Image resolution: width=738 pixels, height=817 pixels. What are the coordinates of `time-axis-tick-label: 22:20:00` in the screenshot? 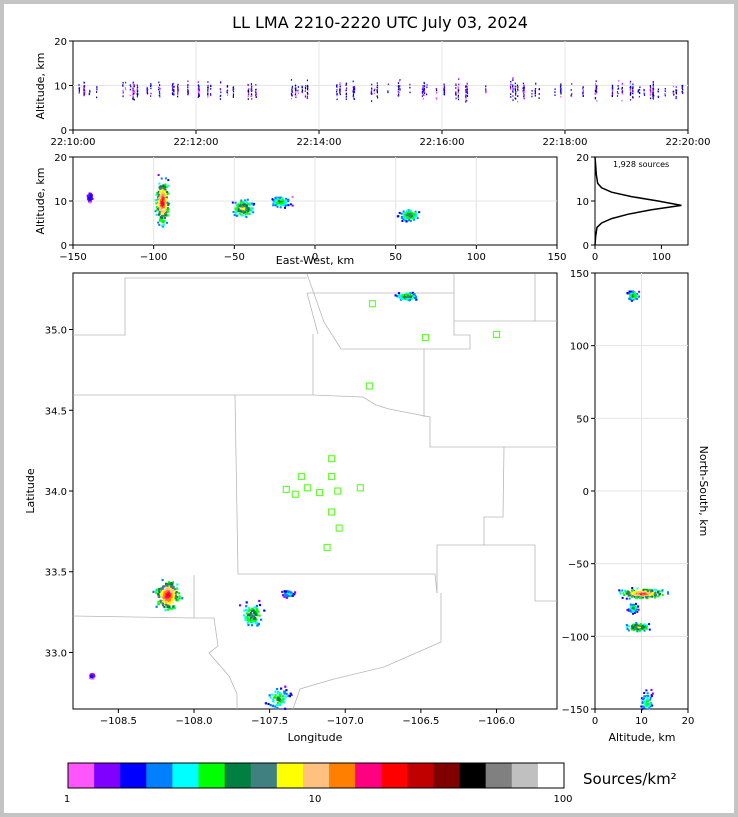 It's located at (688, 142).